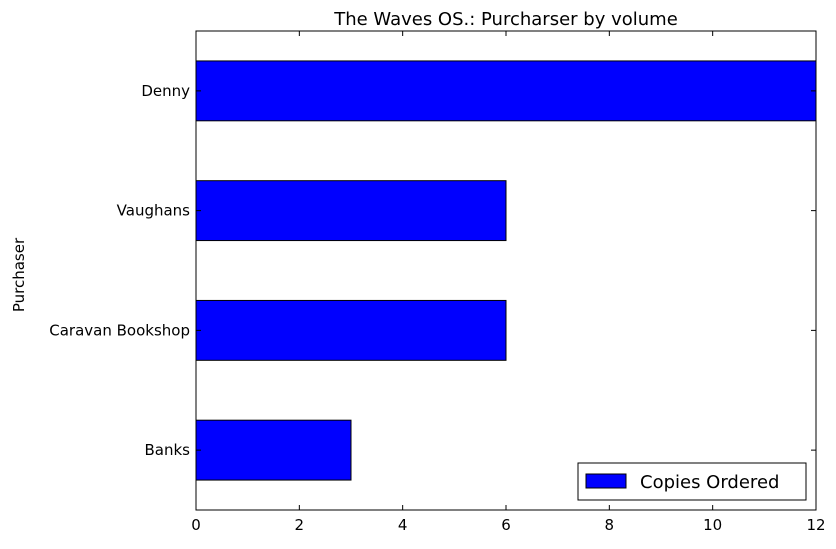 The width and height of the screenshot is (836, 549). Describe the element at coordinates (709, 482) in the screenshot. I see `legend-label: Copies Ordered` at that location.